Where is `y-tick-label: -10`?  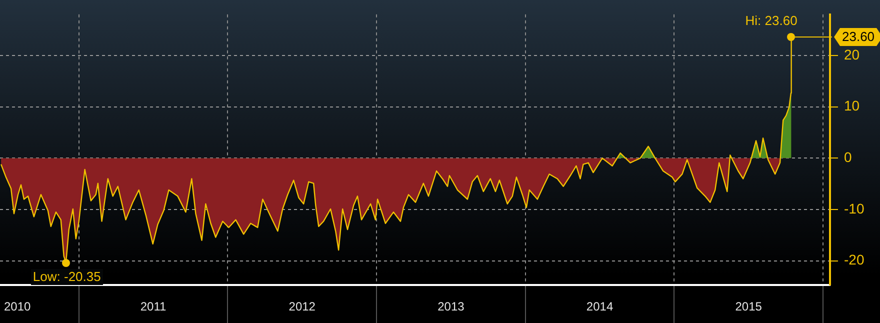
y-tick-label: -10 is located at coordinates (854, 208).